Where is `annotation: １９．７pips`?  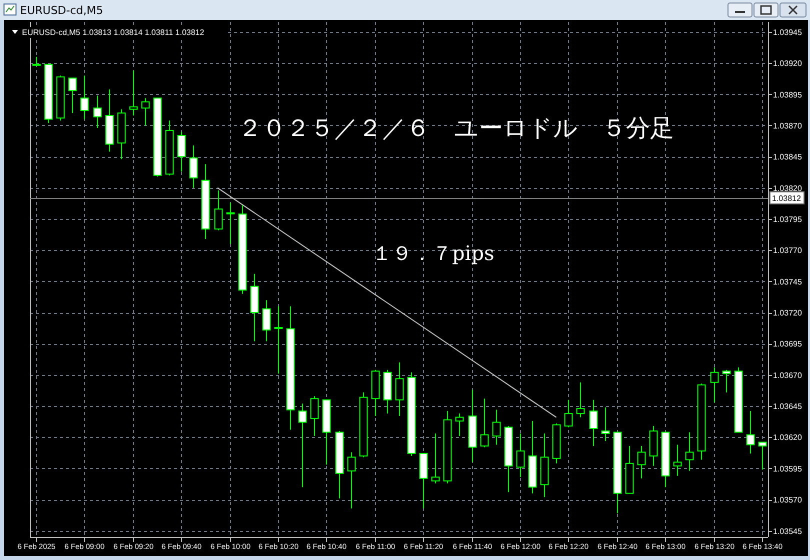
annotation: １９．７pips is located at coordinates (433, 253).